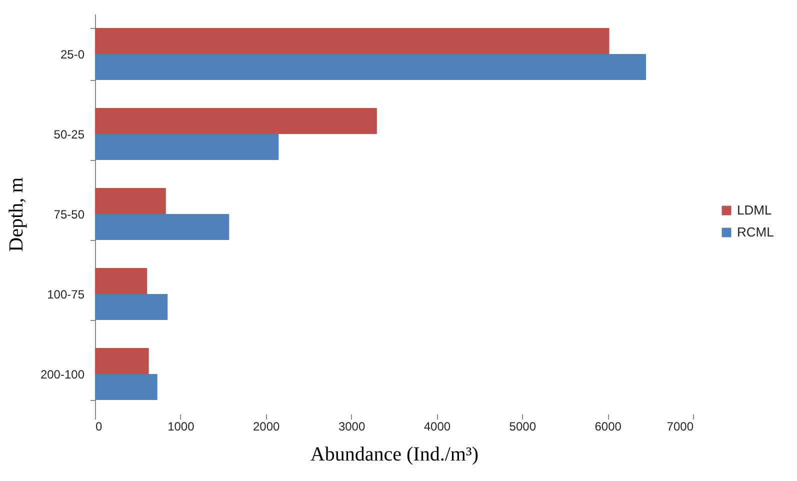  Describe the element at coordinates (755, 232) in the screenshot. I see `legend-label: RCML` at that location.